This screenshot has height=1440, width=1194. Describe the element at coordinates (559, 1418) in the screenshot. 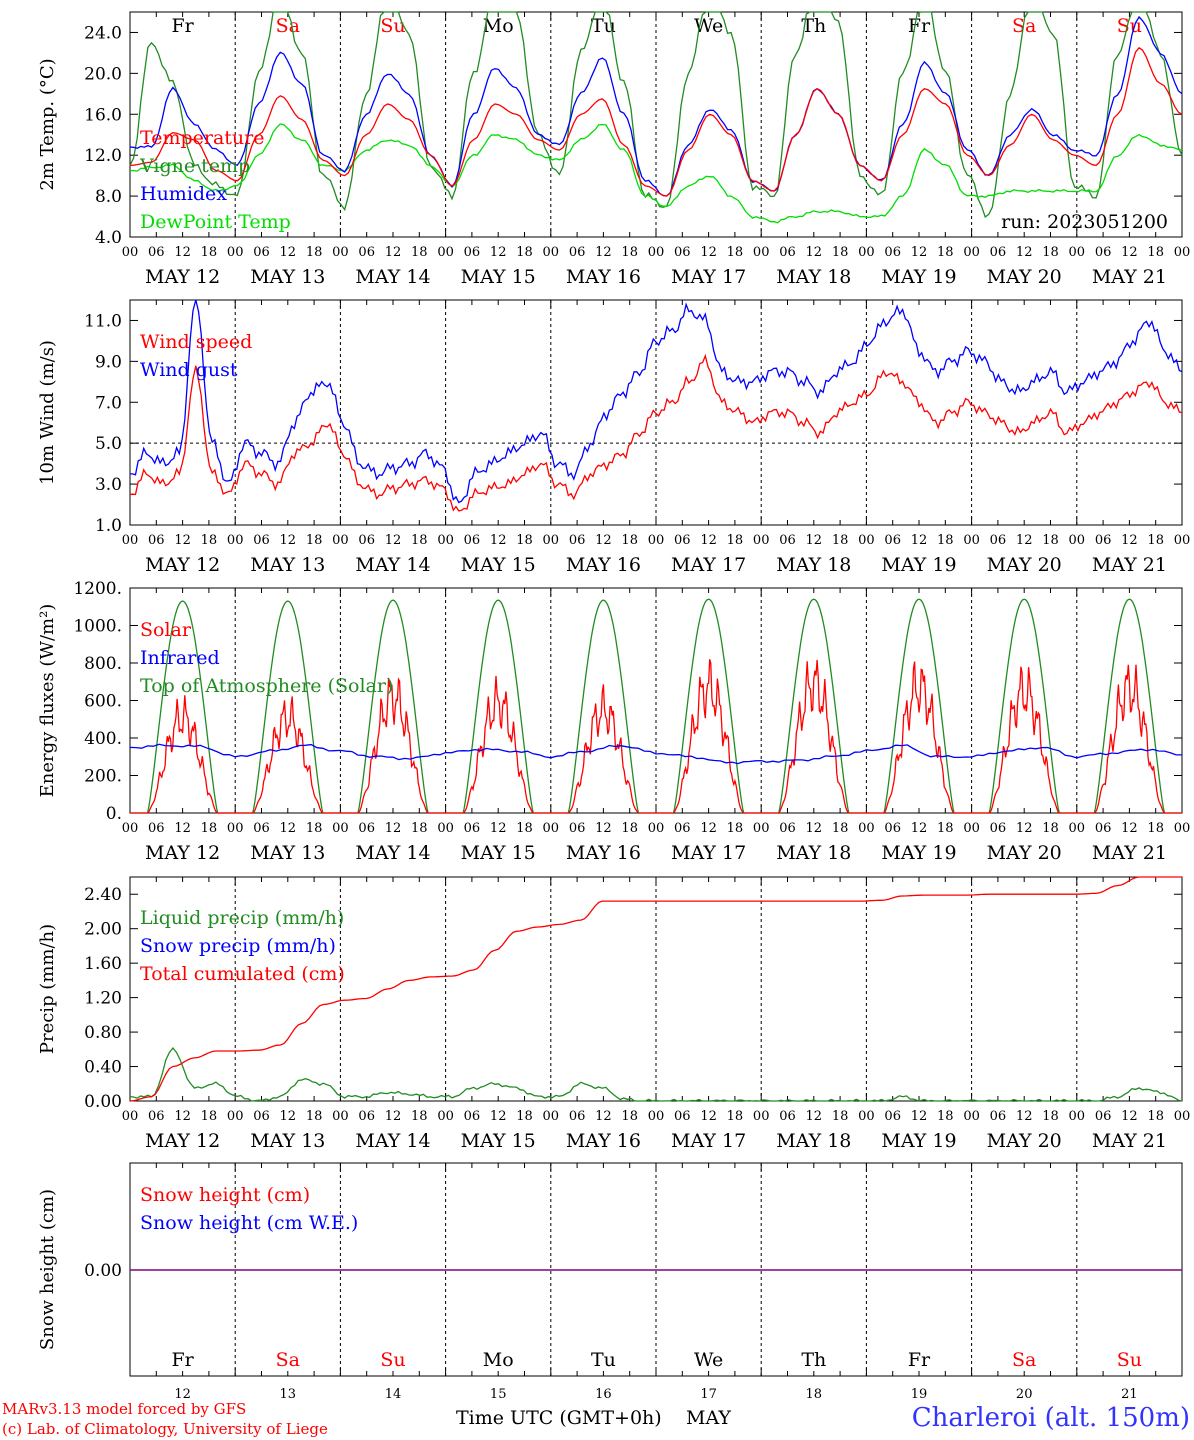

I see `x-axis-label: Time UTC (GMT+0h)` at that location.